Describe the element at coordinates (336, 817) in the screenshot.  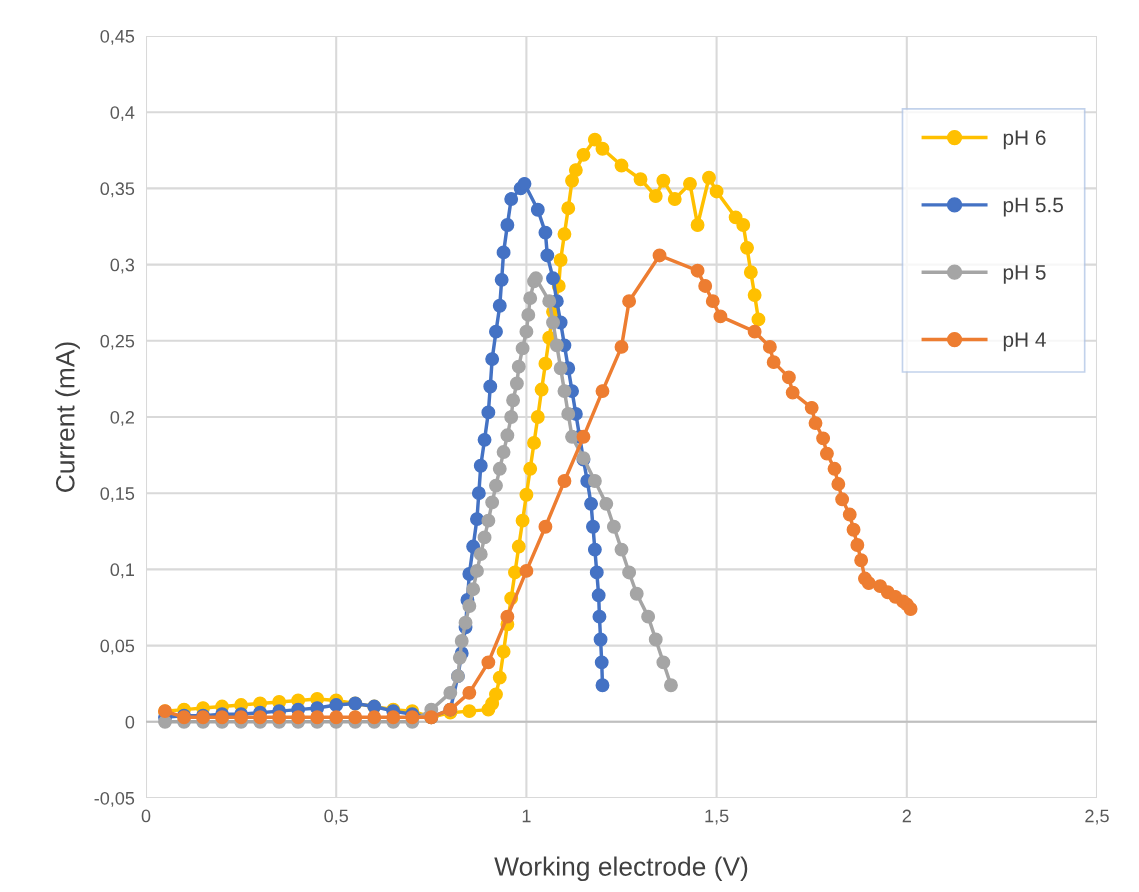
I see `x-tick-label: 0,5` at that location.